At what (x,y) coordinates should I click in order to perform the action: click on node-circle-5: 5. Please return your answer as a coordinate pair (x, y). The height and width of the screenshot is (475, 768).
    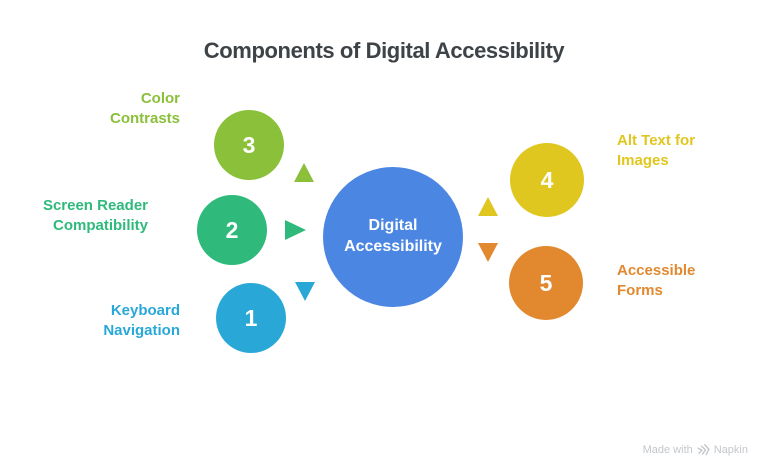
    Looking at the image, I should click on (546, 283).